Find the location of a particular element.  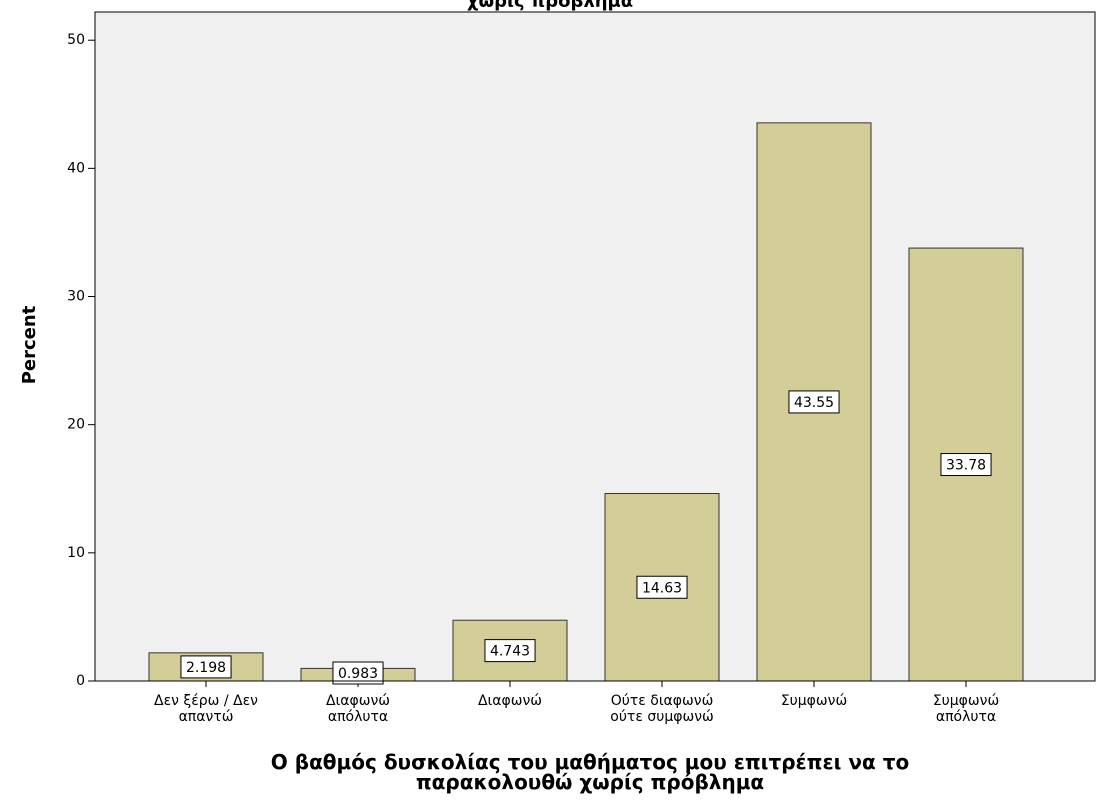

data-label: 33.78 is located at coordinates (966, 465).